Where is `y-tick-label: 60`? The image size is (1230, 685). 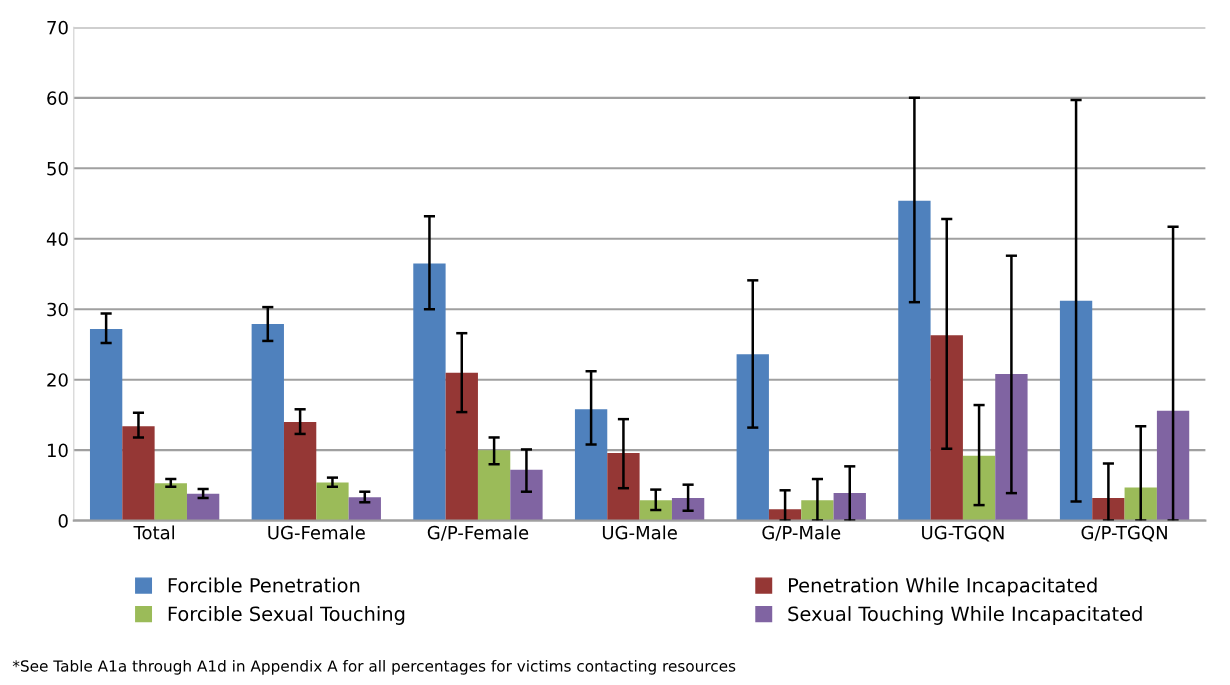 y-tick-label: 60 is located at coordinates (57, 98).